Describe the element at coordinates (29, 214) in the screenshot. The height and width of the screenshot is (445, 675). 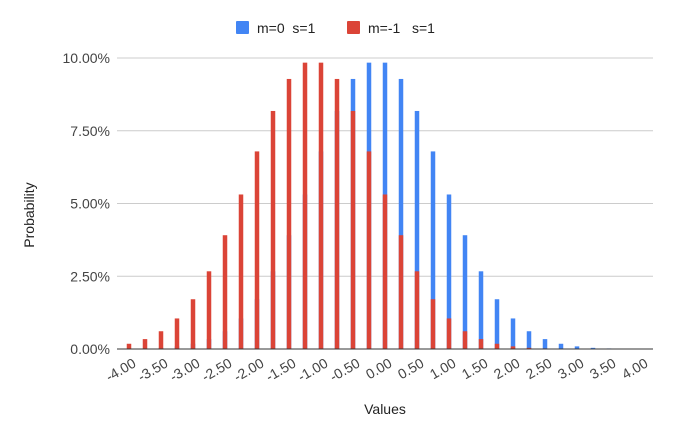
I see `y-axis-label: Probability` at that location.